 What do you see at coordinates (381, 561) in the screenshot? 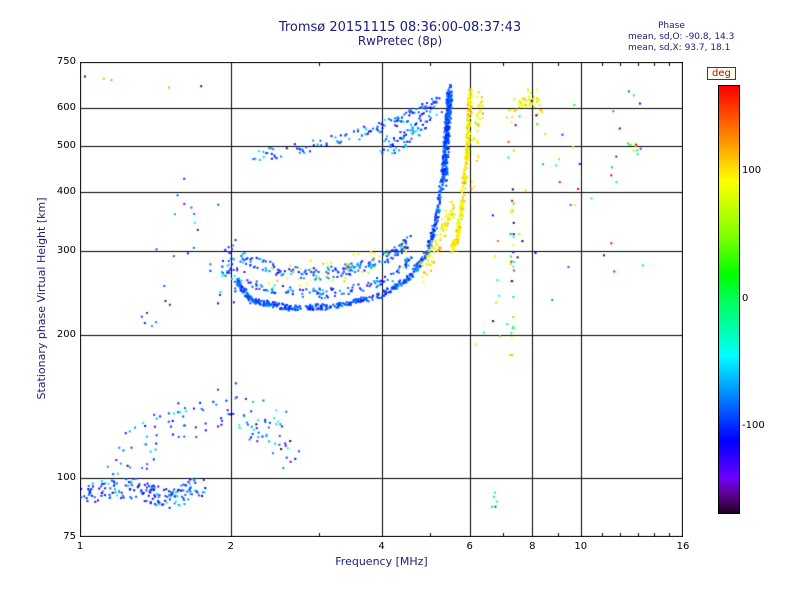
I see `x-axis-label: Frequency [MHz]` at bounding box center [381, 561].